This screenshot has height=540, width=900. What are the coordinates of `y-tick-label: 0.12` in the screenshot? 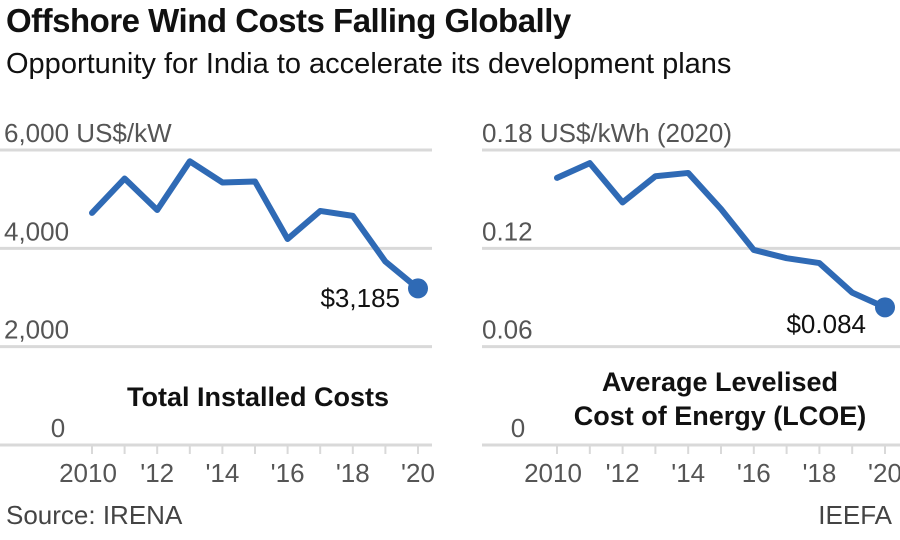 It's located at (507, 231).